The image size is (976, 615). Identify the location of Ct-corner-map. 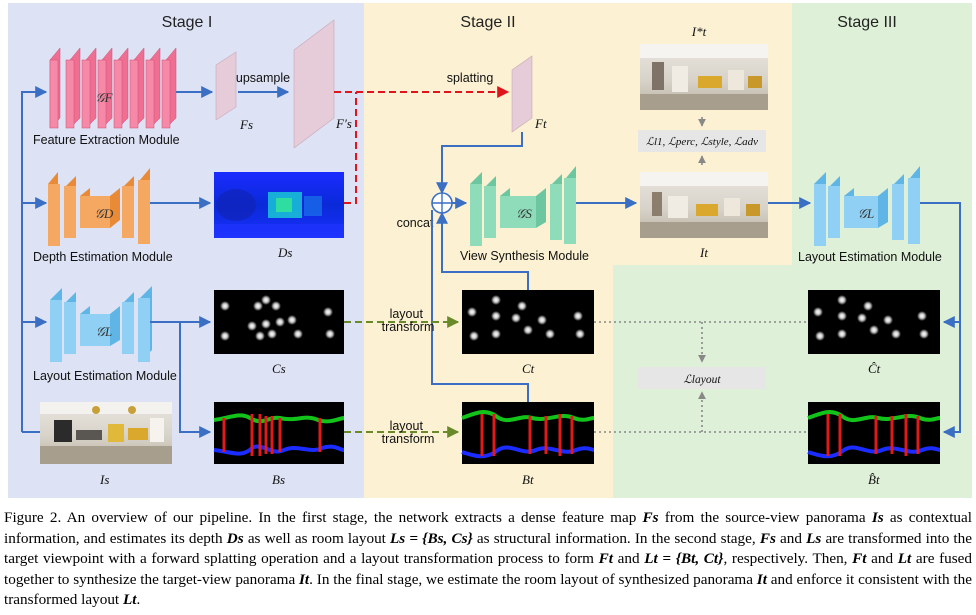
(528, 322).